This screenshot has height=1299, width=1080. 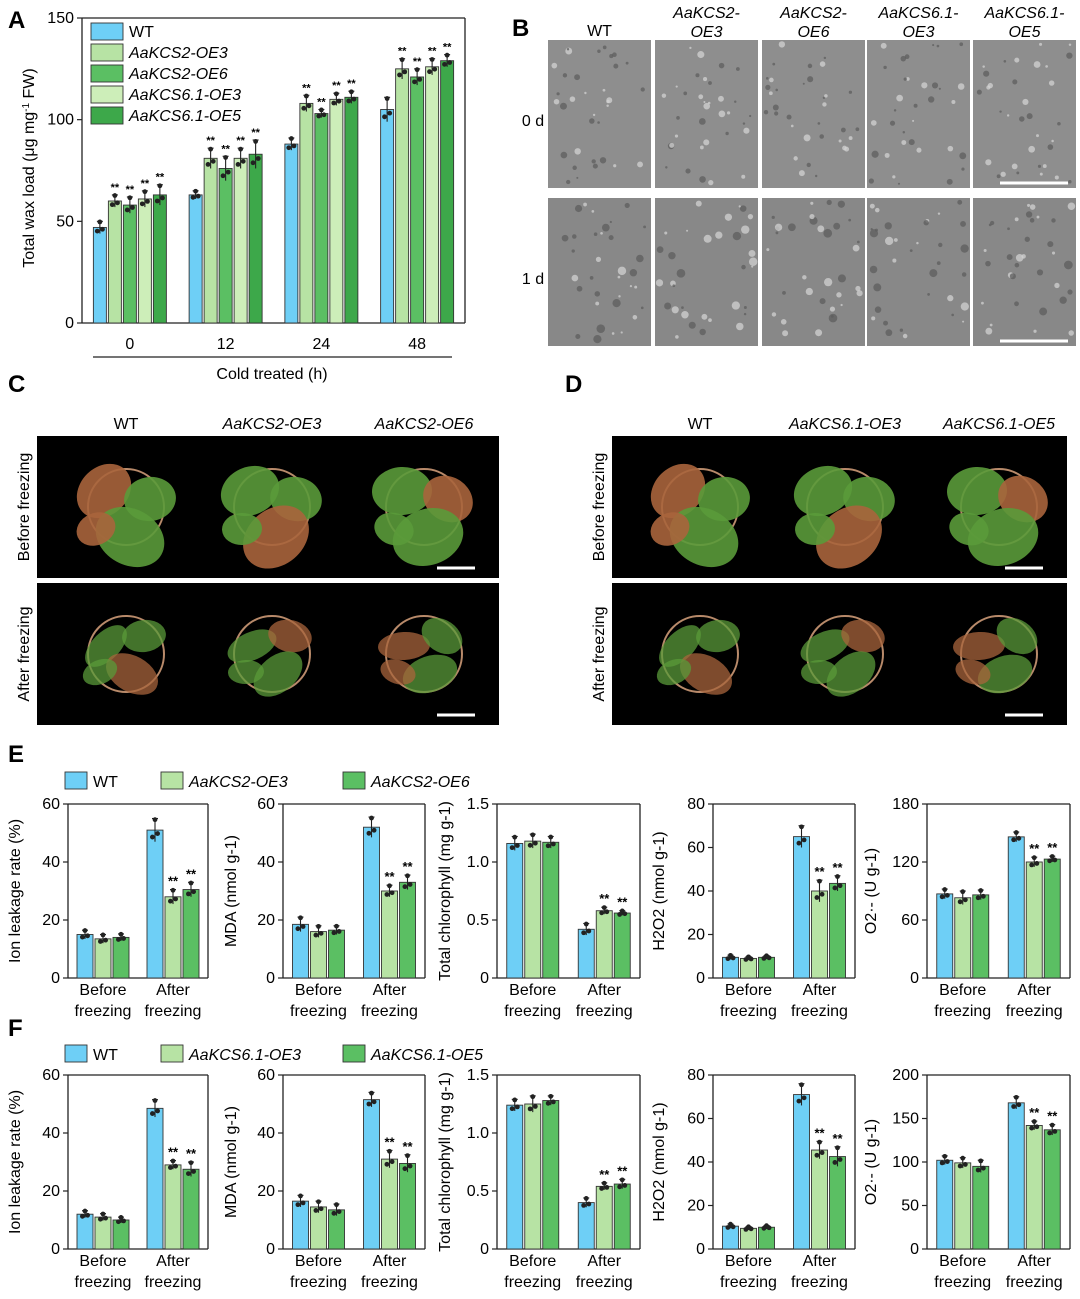 I want to click on legend-label: AaKCS6.1-OE5, so click(x=184, y=116).